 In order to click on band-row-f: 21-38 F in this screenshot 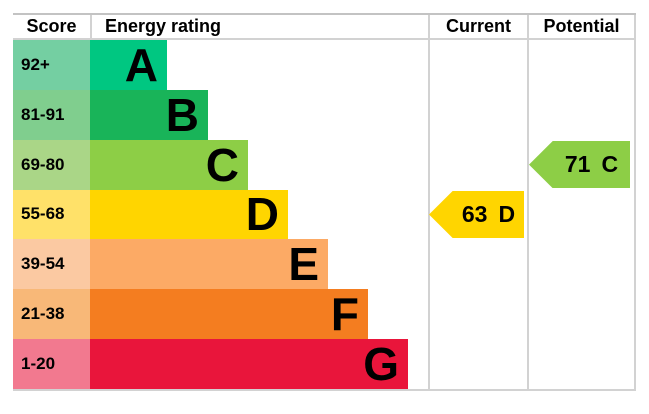, I will do `click(324, 314)`.